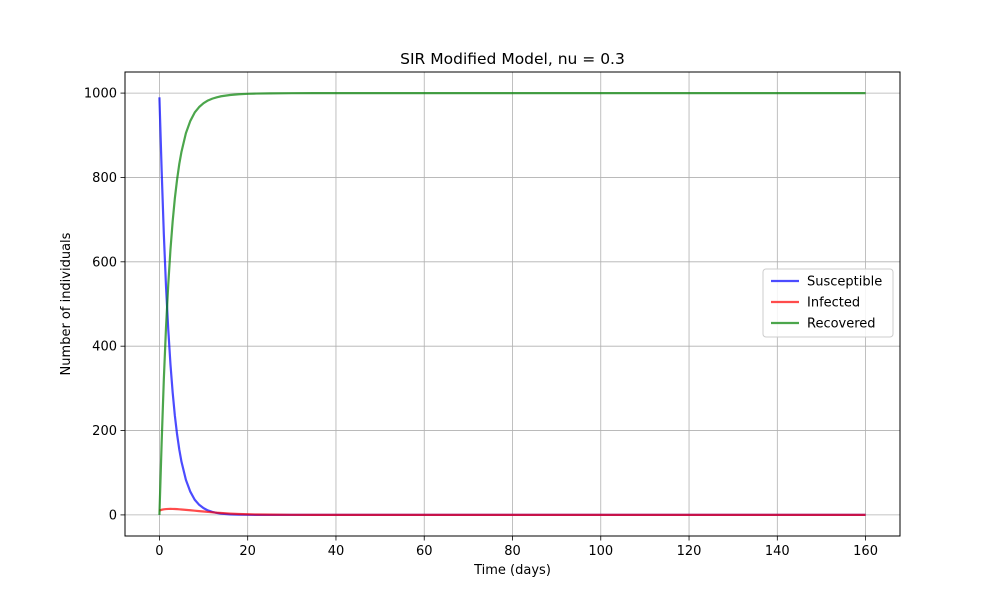 This screenshot has width=1000, height=600. What do you see at coordinates (104, 178) in the screenshot?
I see `y-tick-label: 800` at bounding box center [104, 178].